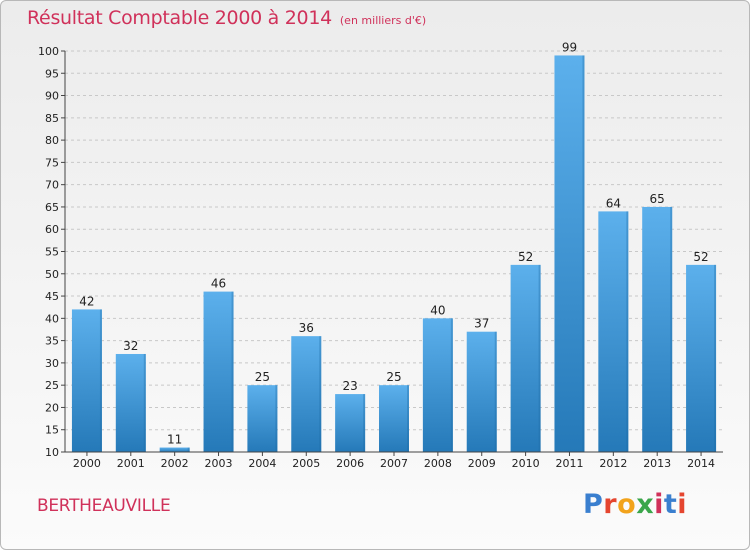  What do you see at coordinates (394, 463) in the screenshot?
I see `x-tick-label: 2007` at bounding box center [394, 463].